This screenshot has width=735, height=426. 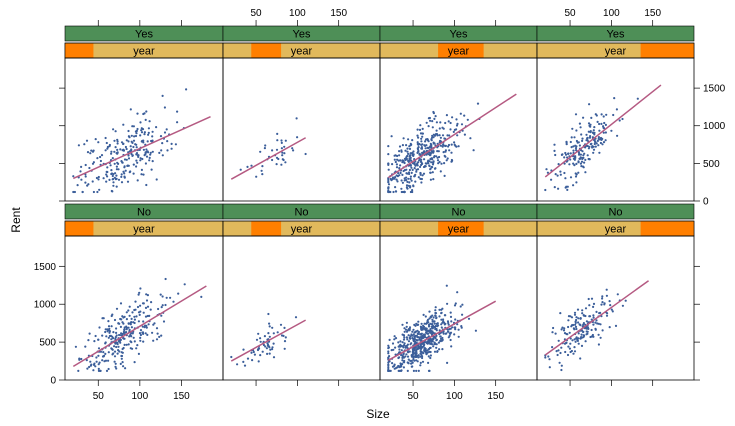 I want to click on strip-row-label: Yes, so click(x=616, y=35).